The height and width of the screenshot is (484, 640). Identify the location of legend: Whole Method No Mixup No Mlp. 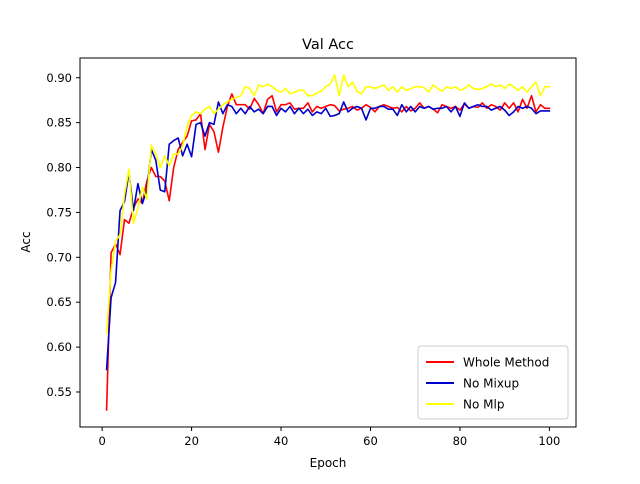
(493, 382).